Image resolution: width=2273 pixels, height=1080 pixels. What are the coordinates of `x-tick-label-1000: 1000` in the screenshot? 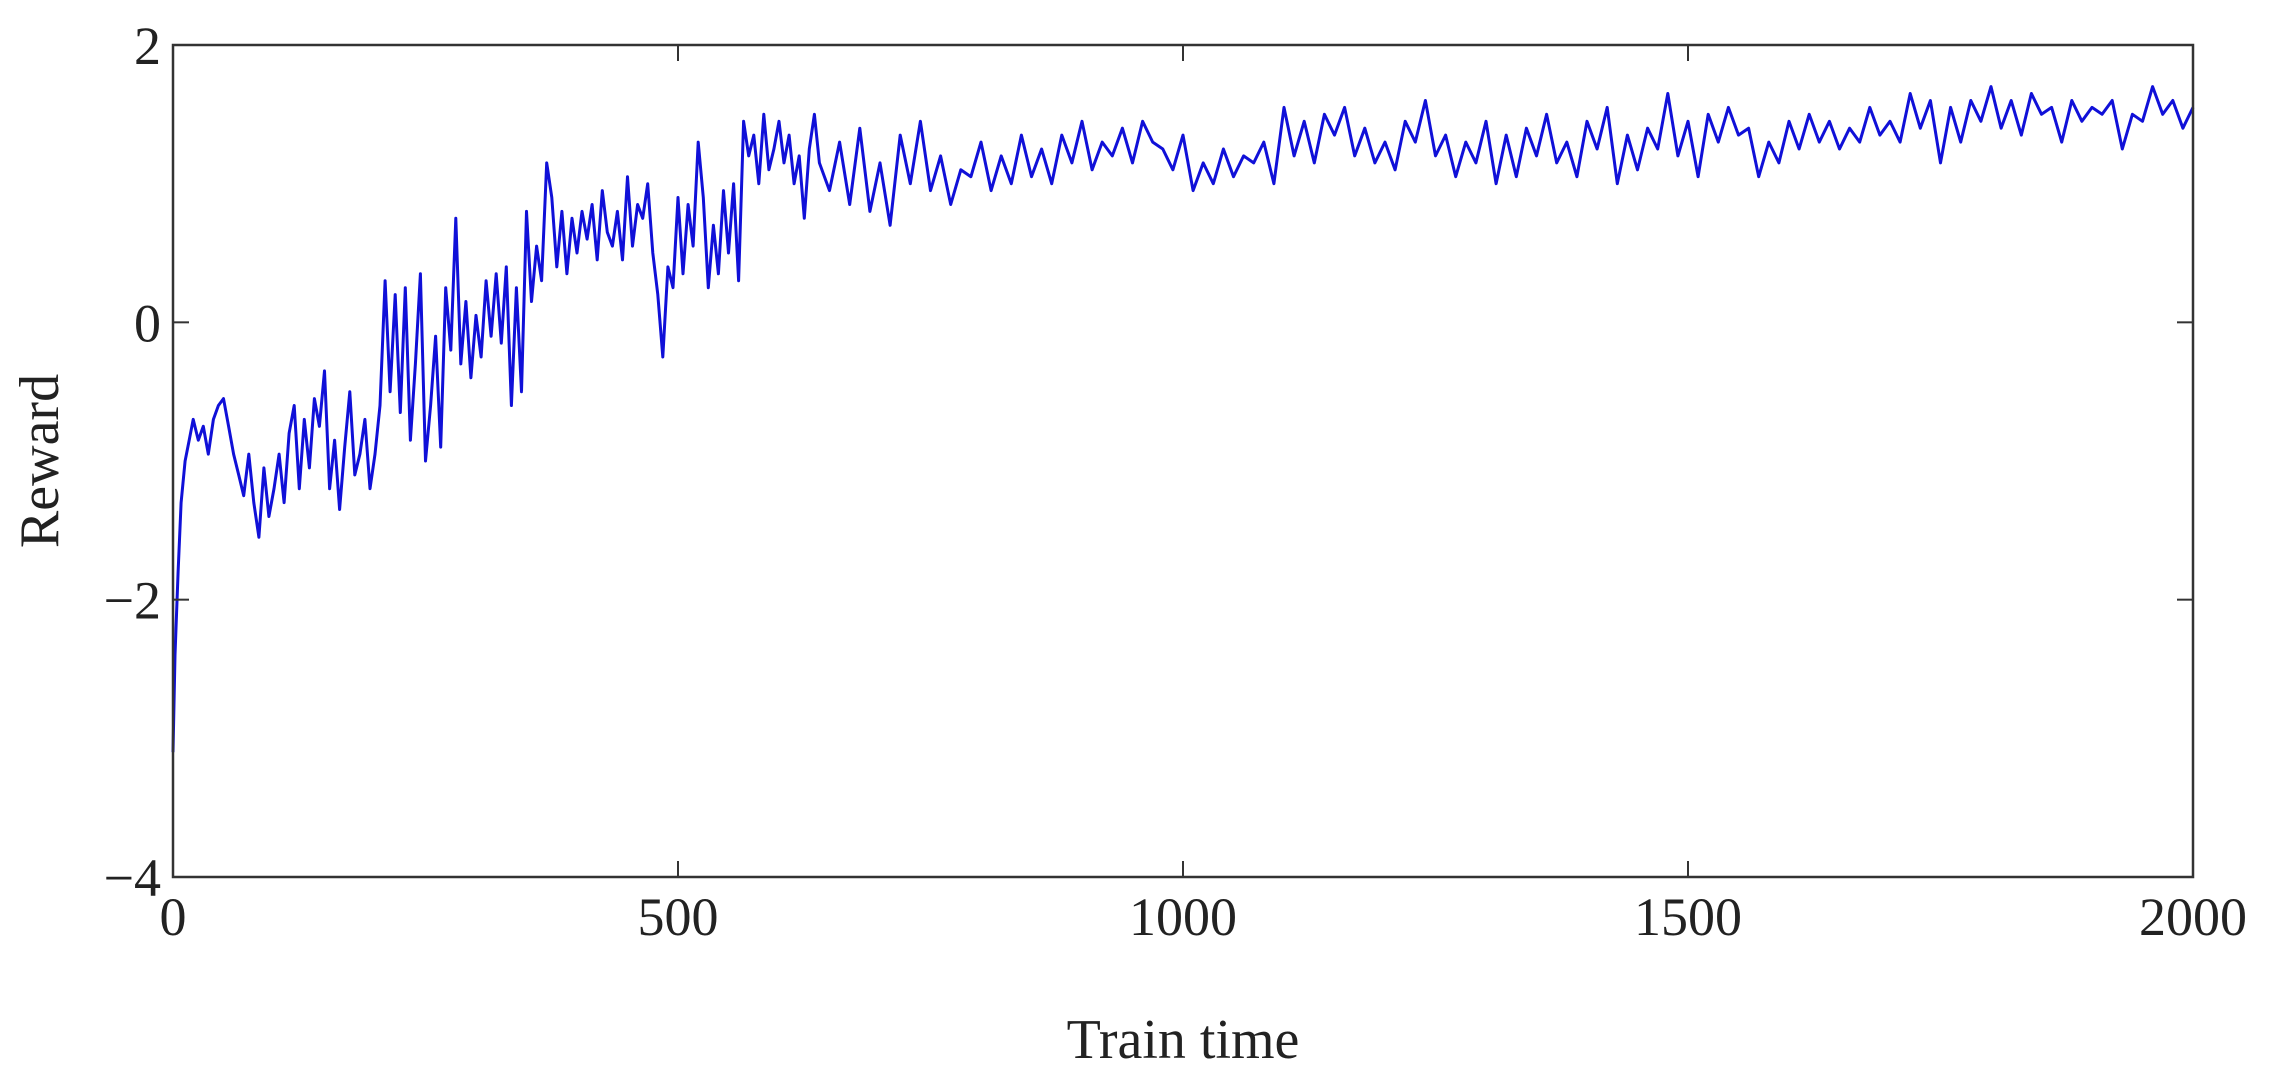 It's located at (1183, 917).